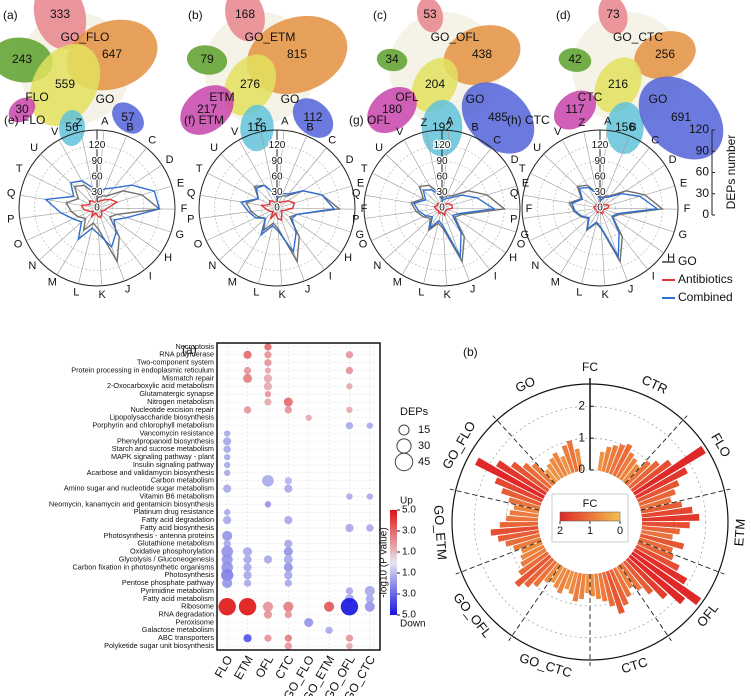 Image resolution: width=751 pixels, height=696 pixels. What do you see at coordinates (178, 519) in the screenshot?
I see `pathway-label: Fatty acid degradation` at bounding box center [178, 519].